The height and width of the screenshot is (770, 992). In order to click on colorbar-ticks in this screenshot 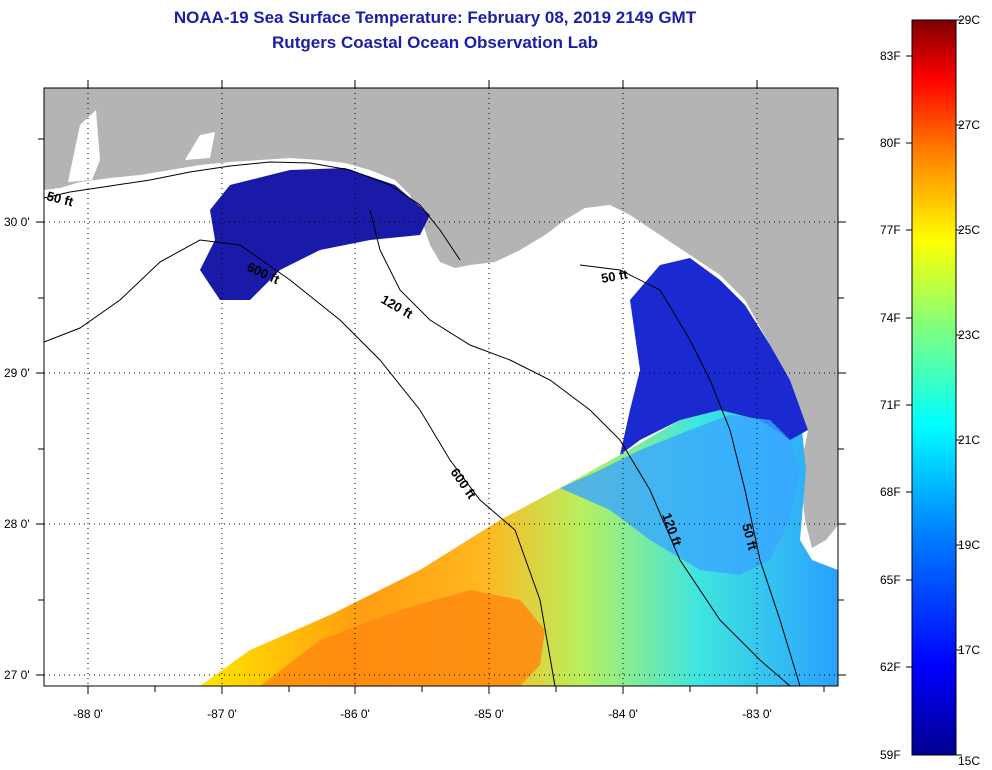, I will do `click(934, 387)`.